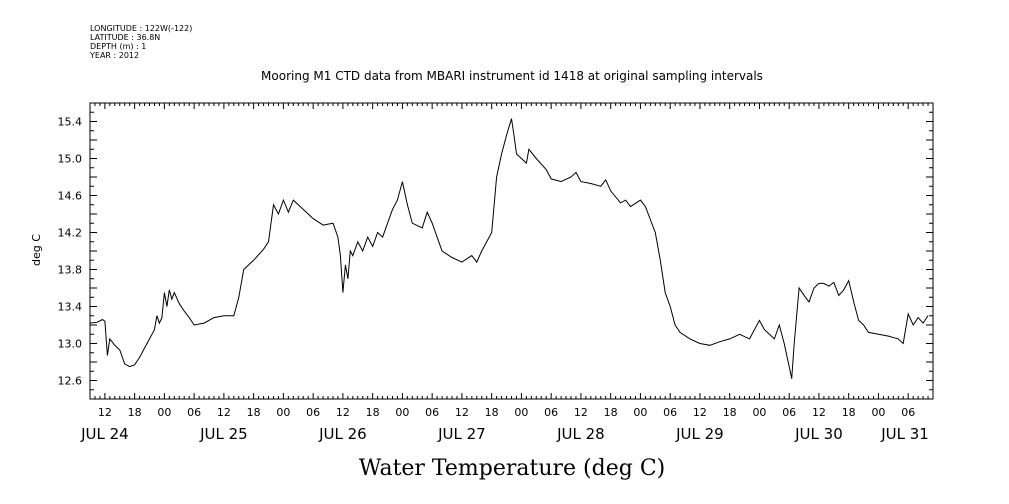  What do you see at coordinates (104, 434) in the screenshot?
I see `x-day-label: JUL 24` at bounding box center [104, 434].